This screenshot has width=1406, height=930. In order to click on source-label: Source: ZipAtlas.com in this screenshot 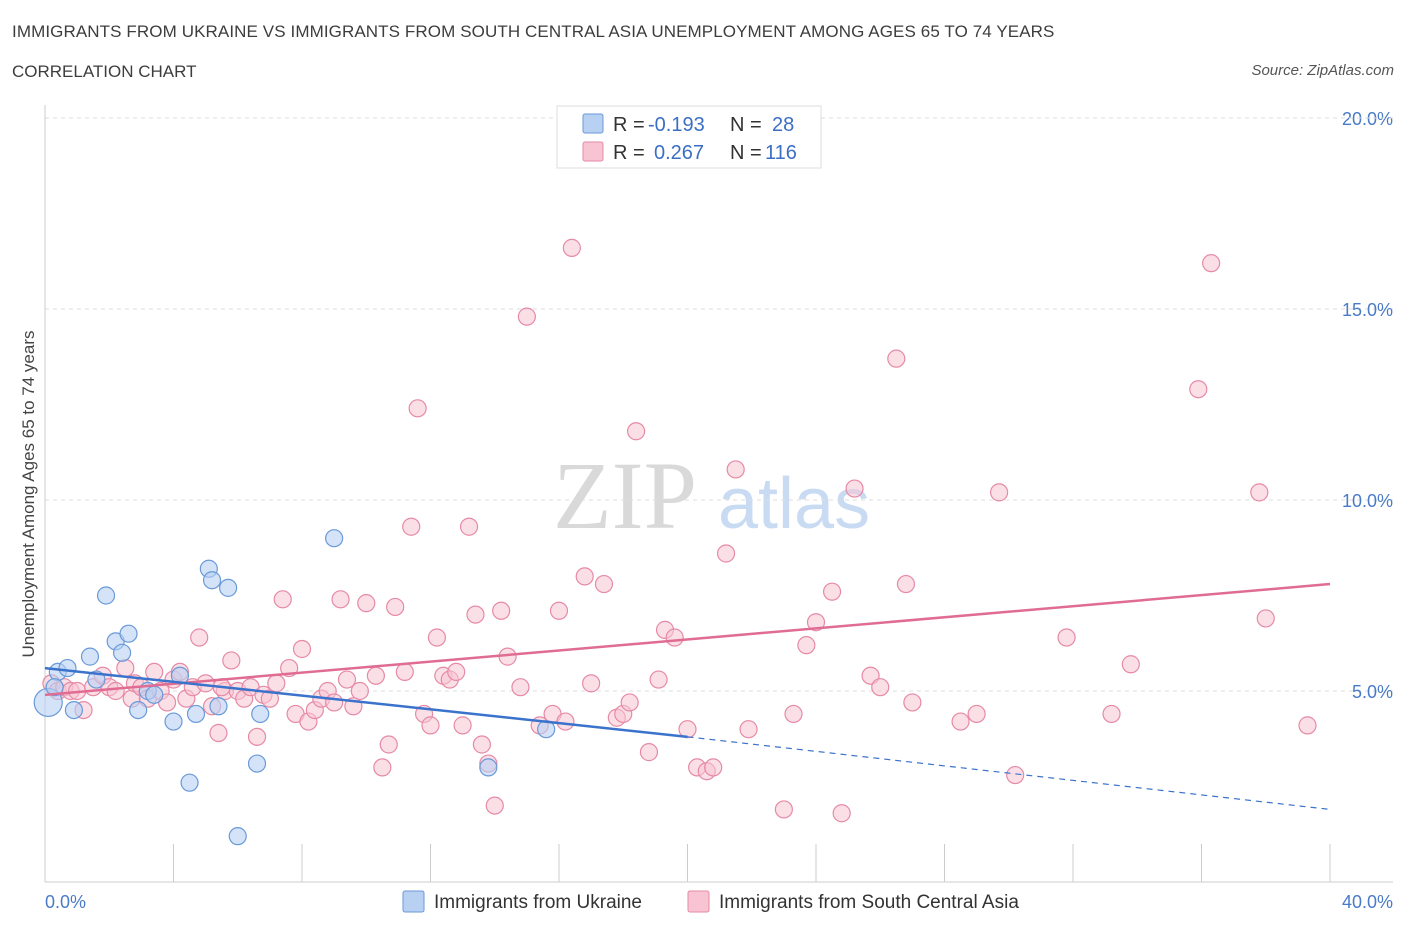, I will do `click(1322, 70)`.